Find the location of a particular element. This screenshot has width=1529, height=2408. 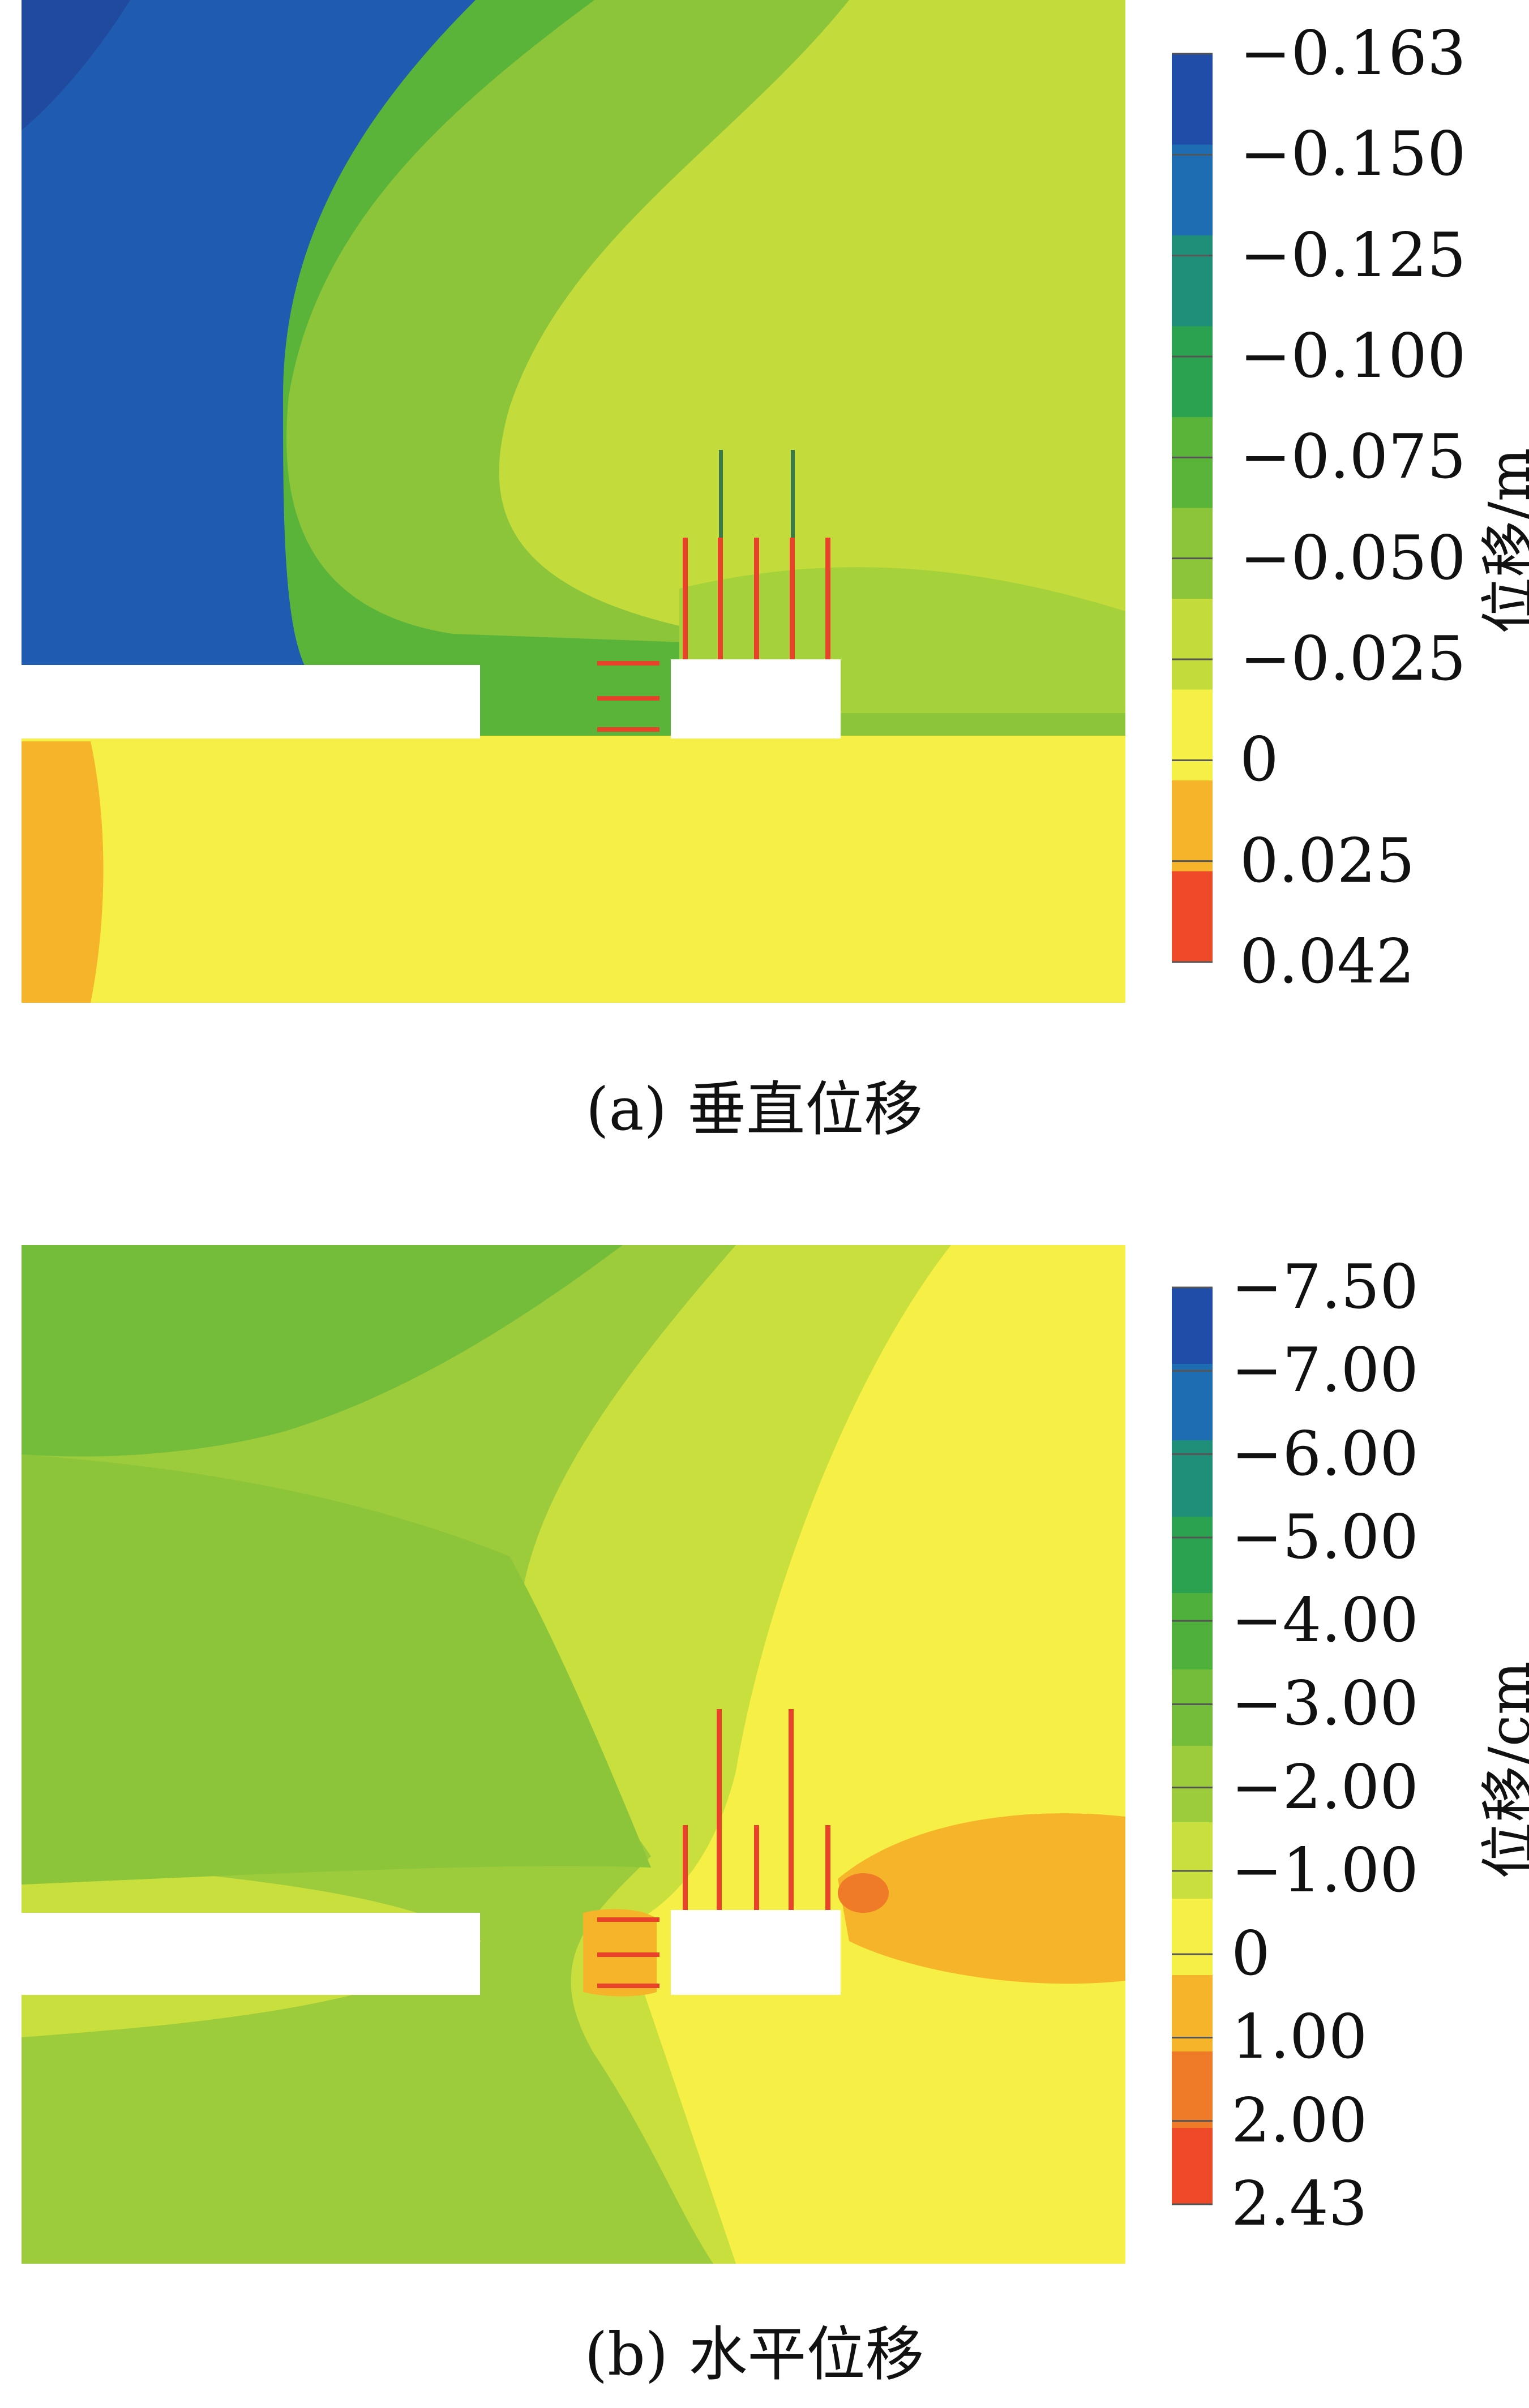

zone-max-settlement is located at coordinates (249, 334).